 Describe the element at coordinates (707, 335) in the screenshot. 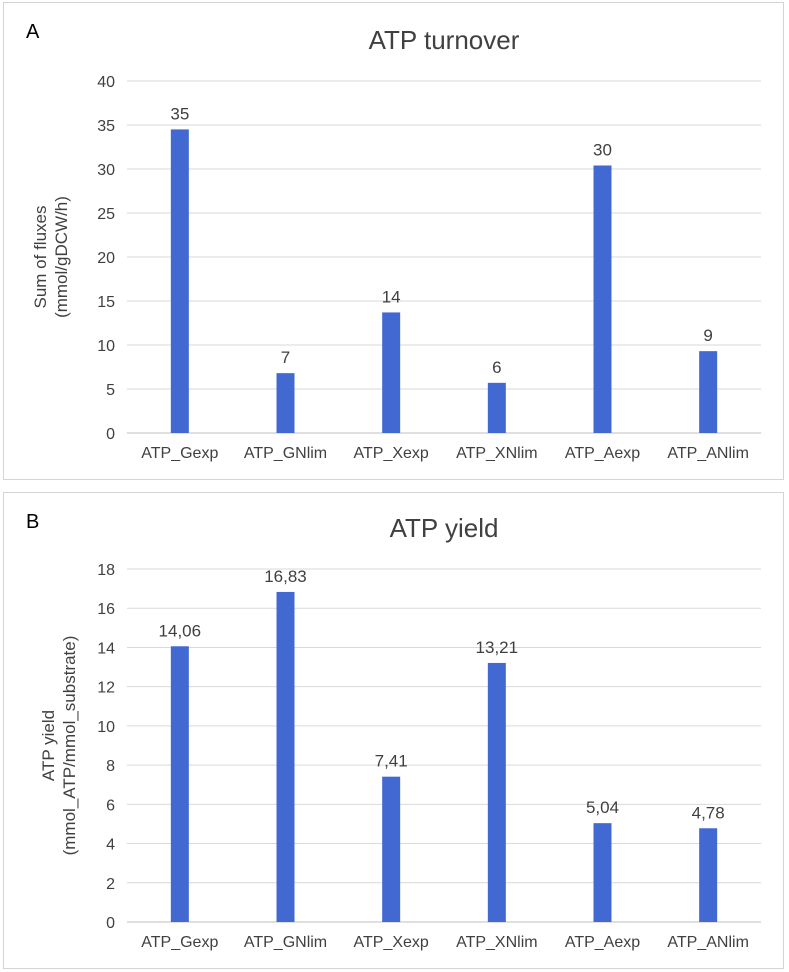

I see `data-label: 9` at that location.